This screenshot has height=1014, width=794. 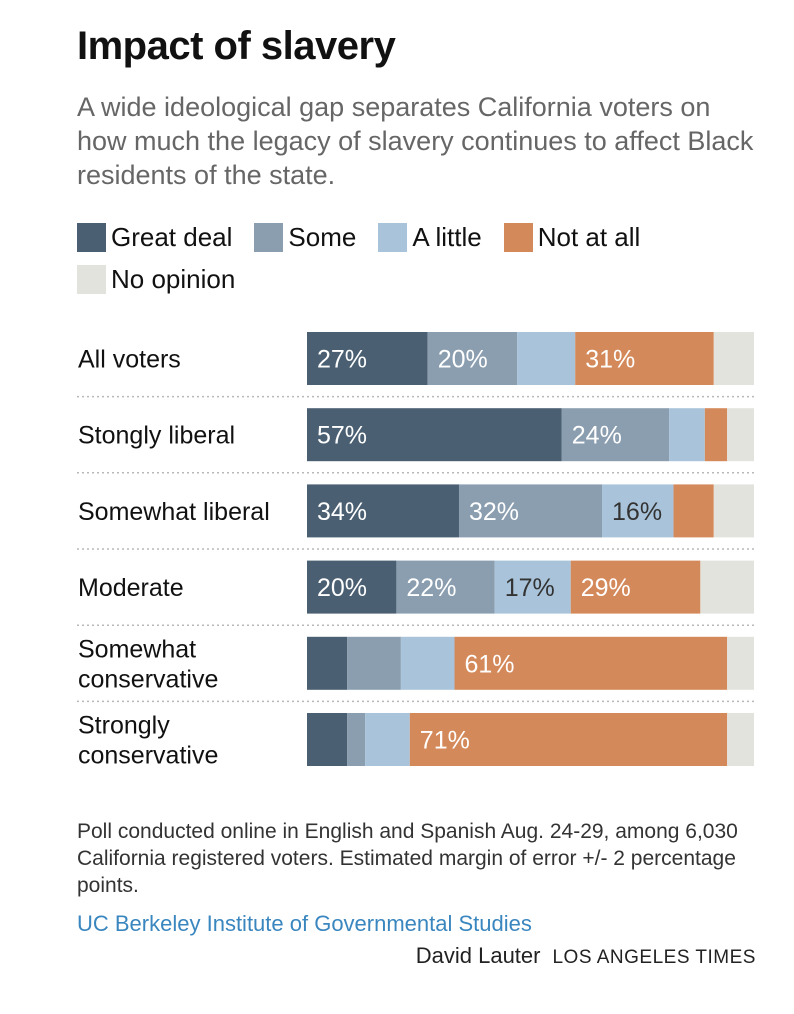 I want to click on credit-line: David Lauter LOS ANGELES TIMES, so click(x=586, y=956).